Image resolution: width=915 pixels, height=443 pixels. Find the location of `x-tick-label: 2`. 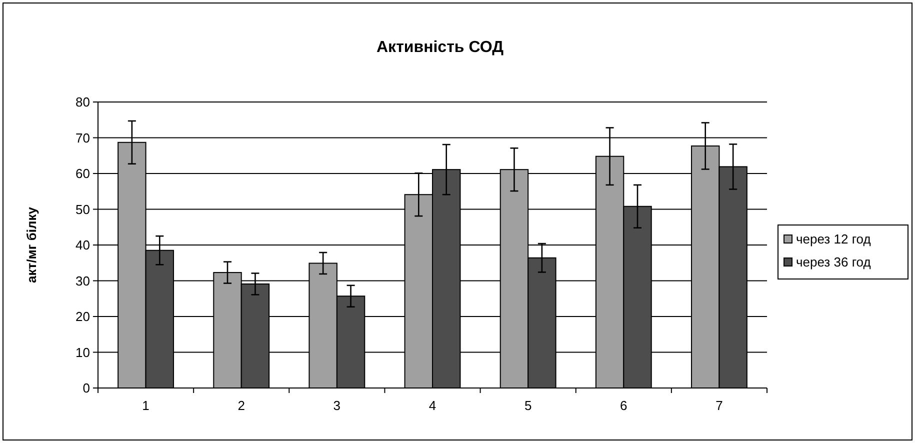

x-tick-label: 2 is located at coordinates (241, 405).